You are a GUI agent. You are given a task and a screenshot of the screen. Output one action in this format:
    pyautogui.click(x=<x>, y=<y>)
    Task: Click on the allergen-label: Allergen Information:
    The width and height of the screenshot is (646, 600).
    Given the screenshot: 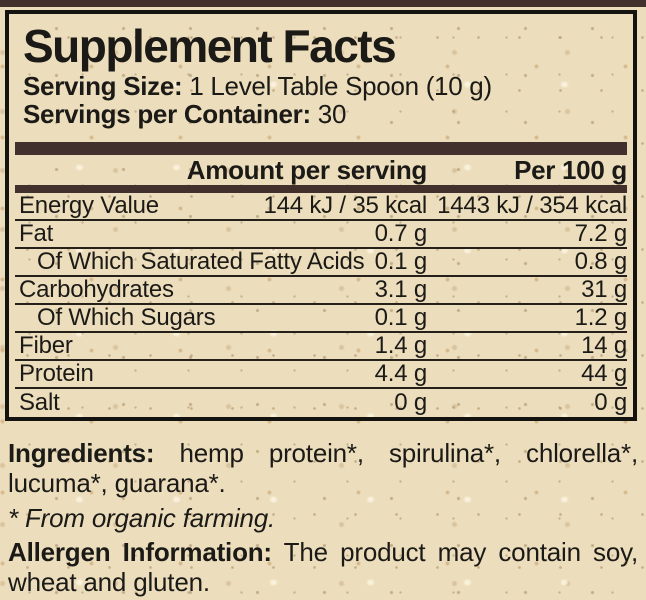 What is the action you would take?
    pyautogui.click(x=140, y=552)
    